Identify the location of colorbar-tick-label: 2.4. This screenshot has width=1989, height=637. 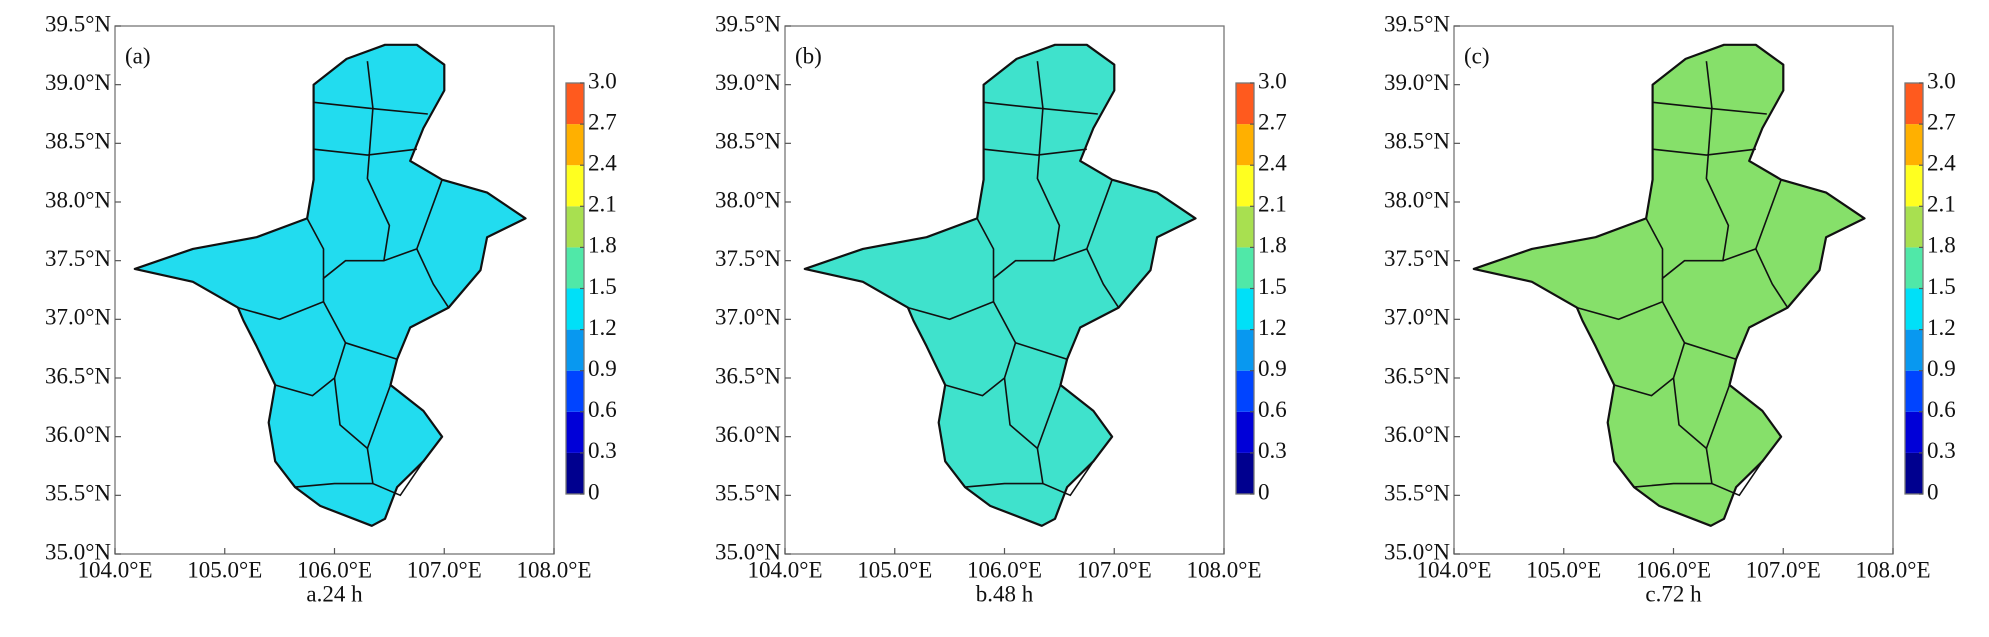
(1941, 162).